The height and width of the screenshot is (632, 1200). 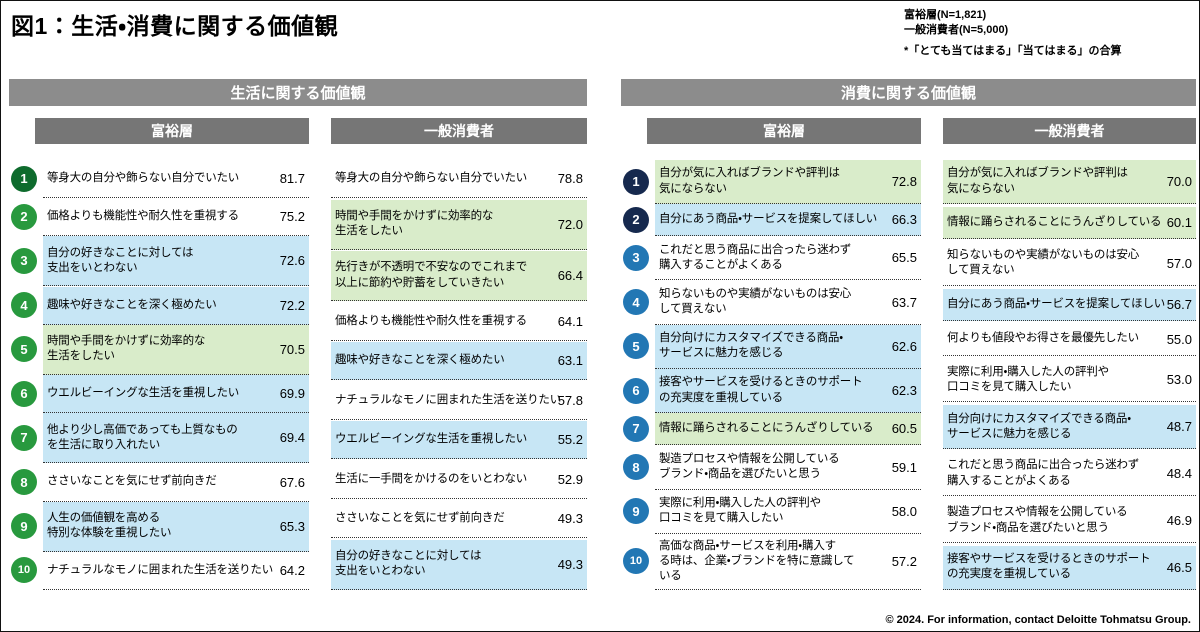 What do you see at coordinates (1179, 474) in the screenshot?
I see `item-value: 48.4` at bounding box center [1179, 474].